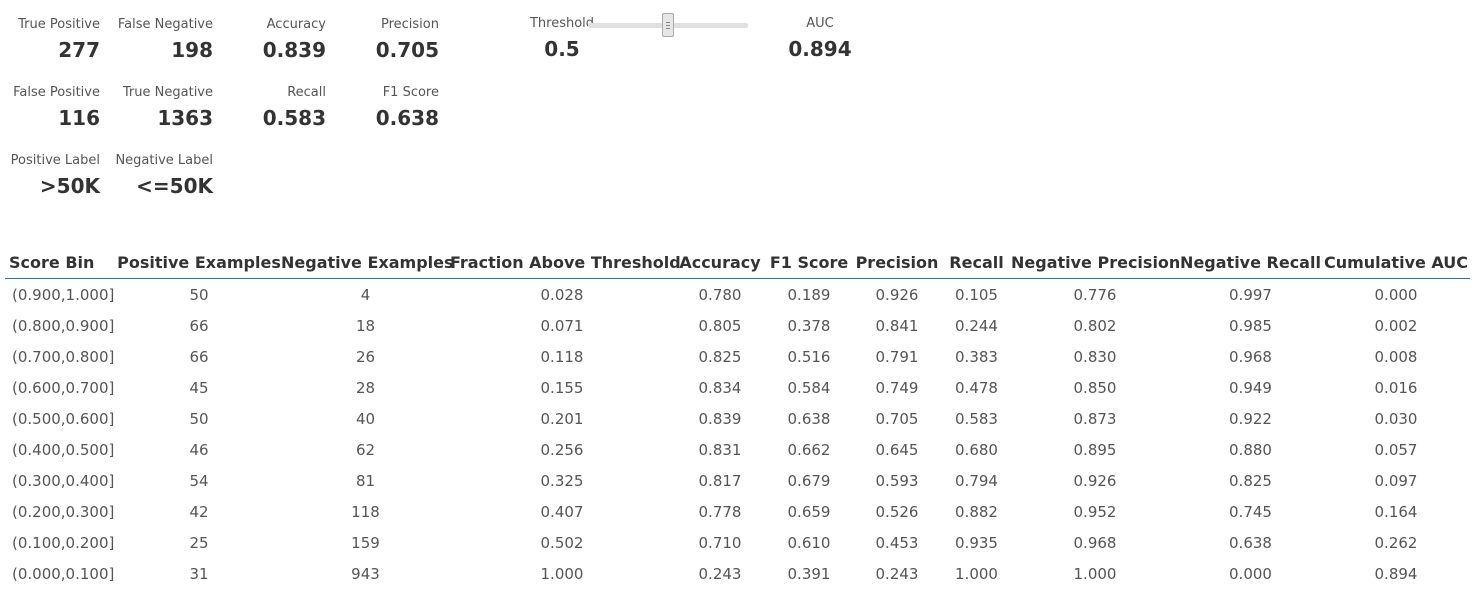 The image size is (1475, 597). I want to click on score-bin-cell: (0.700,0.800], so click(63, 356).